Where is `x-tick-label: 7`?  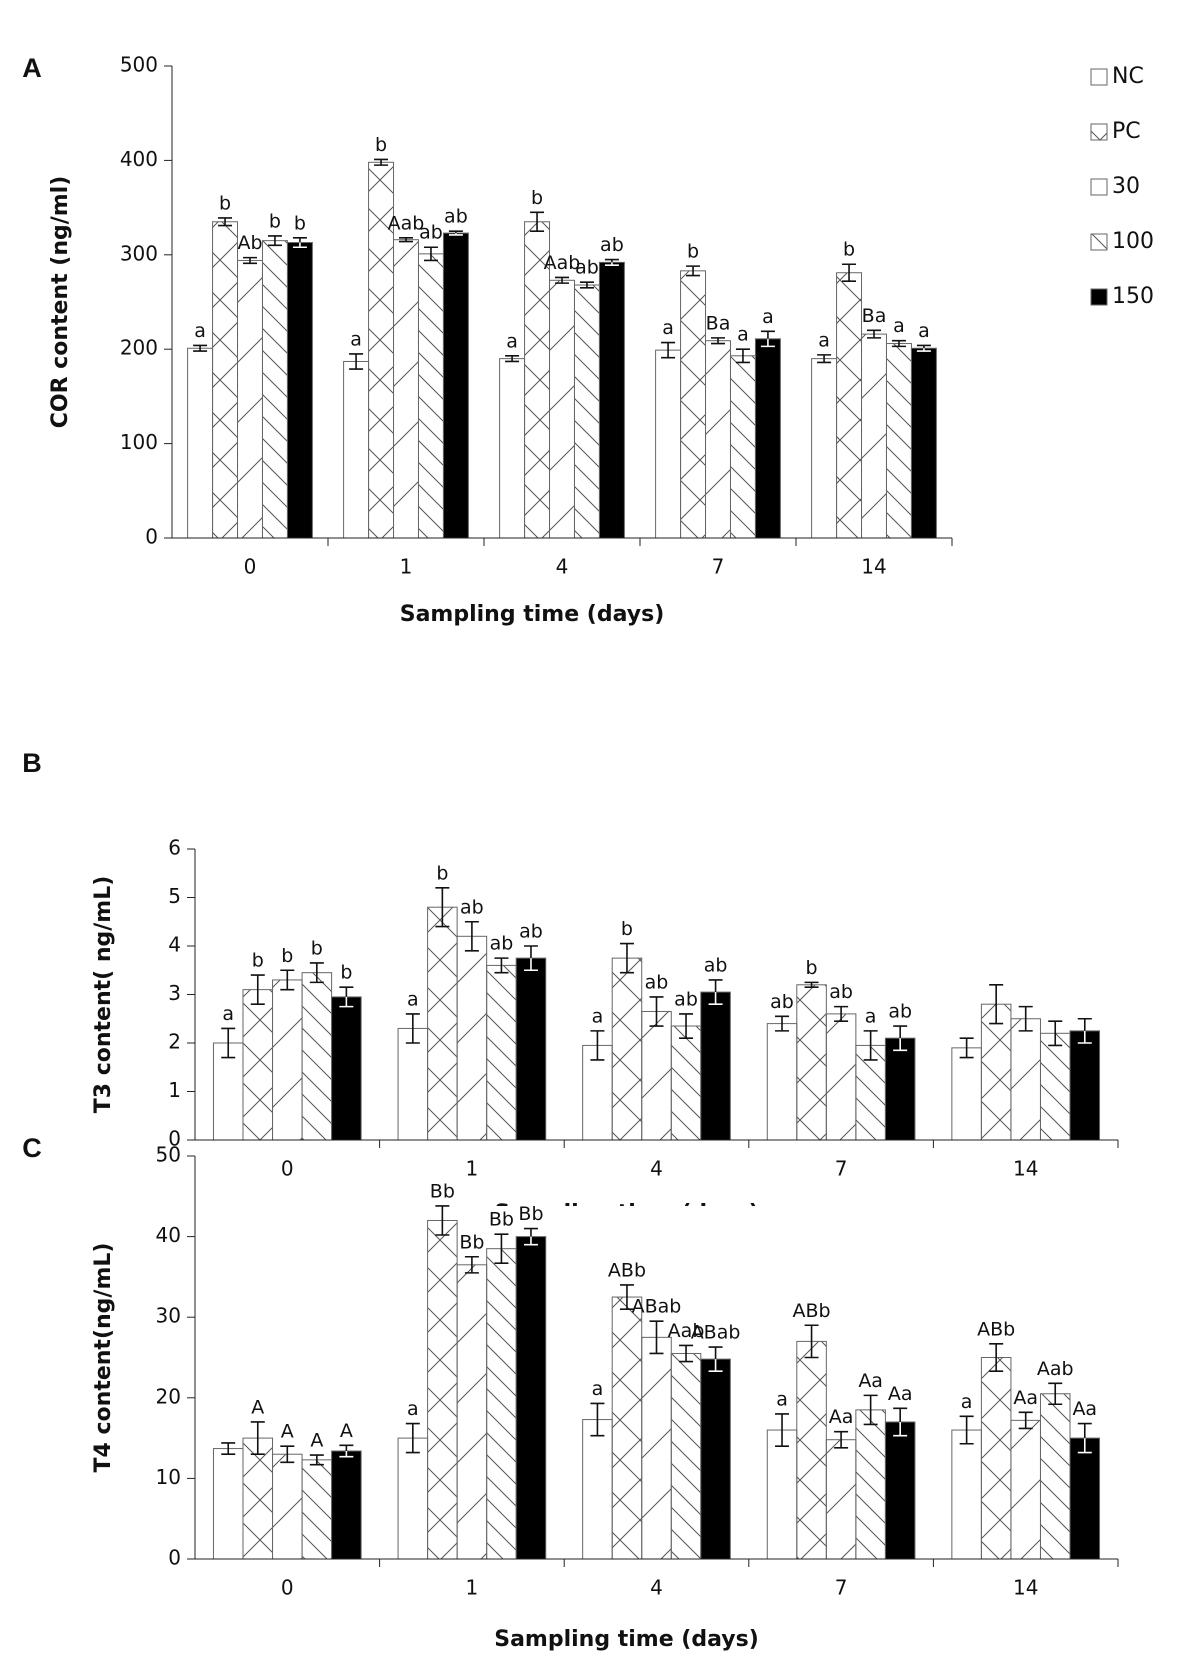
x-tick-label: 7 is located at coordinates (841, 1169).